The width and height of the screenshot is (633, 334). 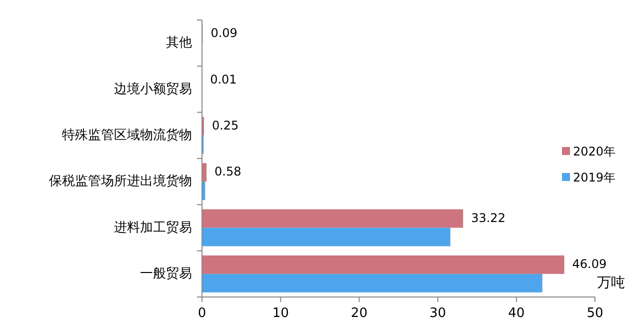 What do you see at coordinates (127, 134) in the screenshot?
I see `y-tick-label: 特殊监管区域物流货物` at bounding box center [127, 134].